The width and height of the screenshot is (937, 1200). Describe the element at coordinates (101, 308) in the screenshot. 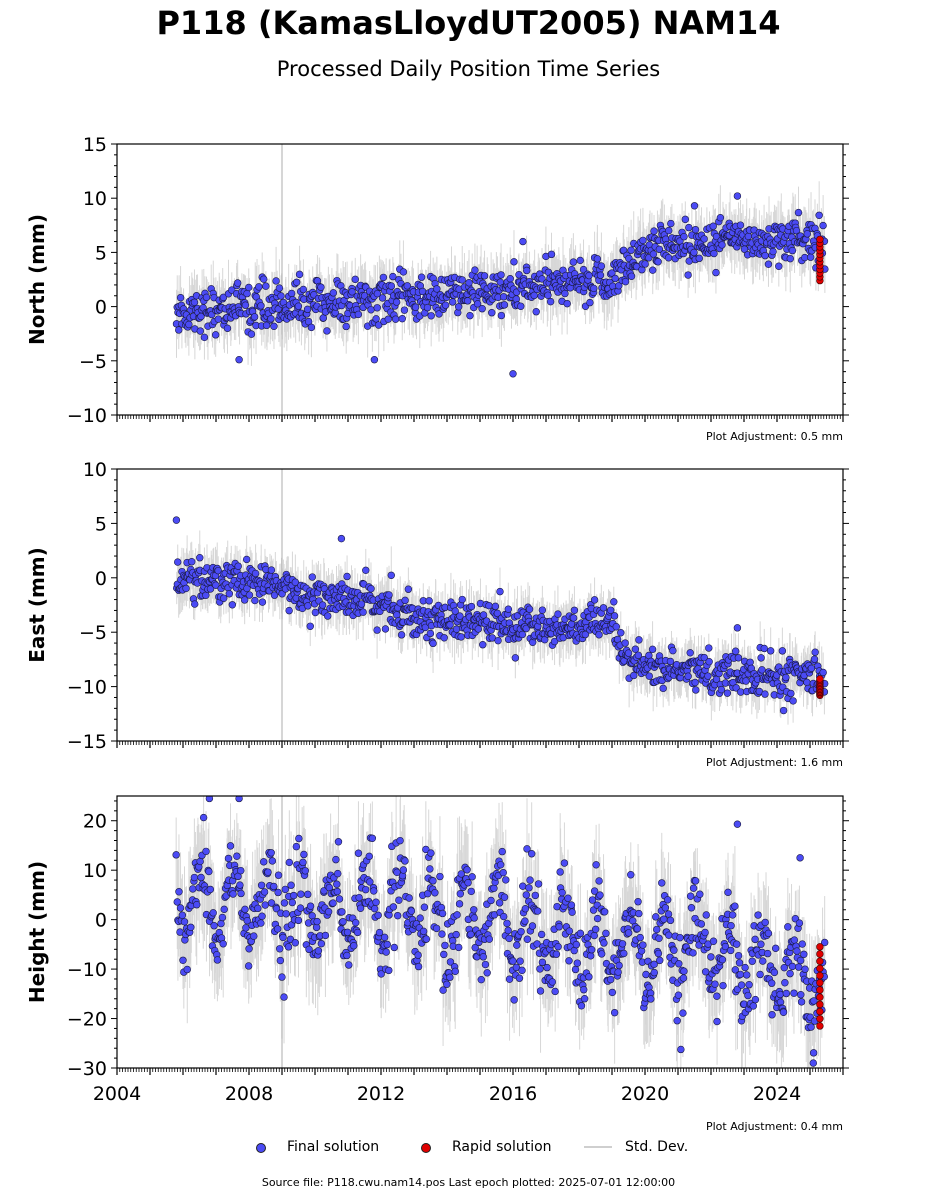

I see `y-tick-label: 0` at that location.